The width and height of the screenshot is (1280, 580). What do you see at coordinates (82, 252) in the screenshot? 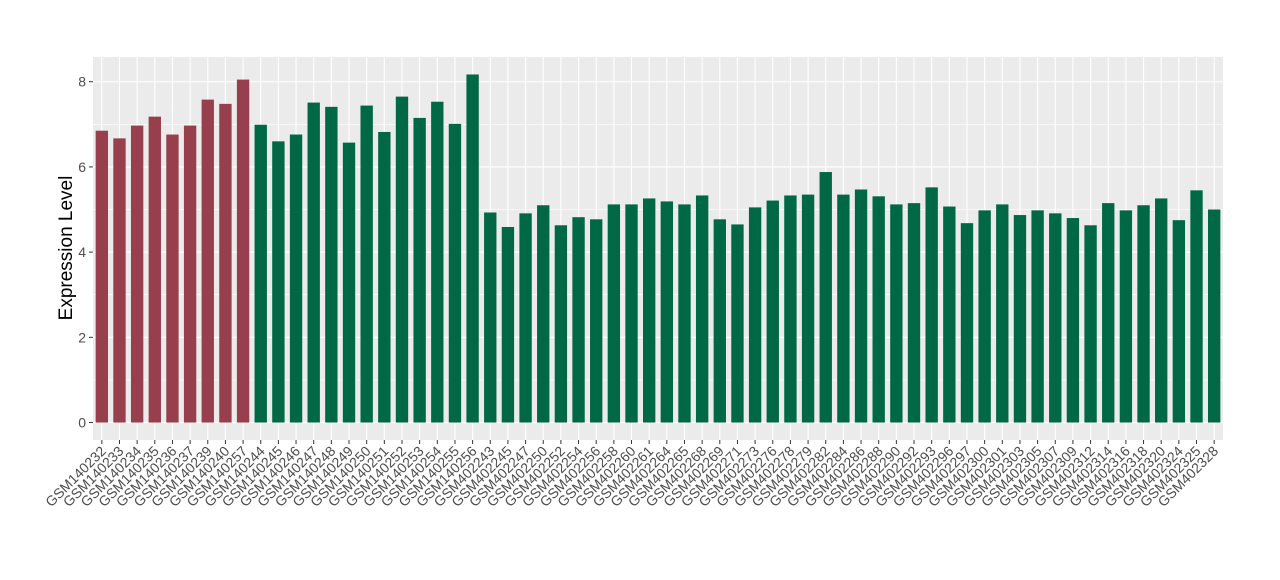
I see `y-tick-label: 4` at bounding box center [82, 252].